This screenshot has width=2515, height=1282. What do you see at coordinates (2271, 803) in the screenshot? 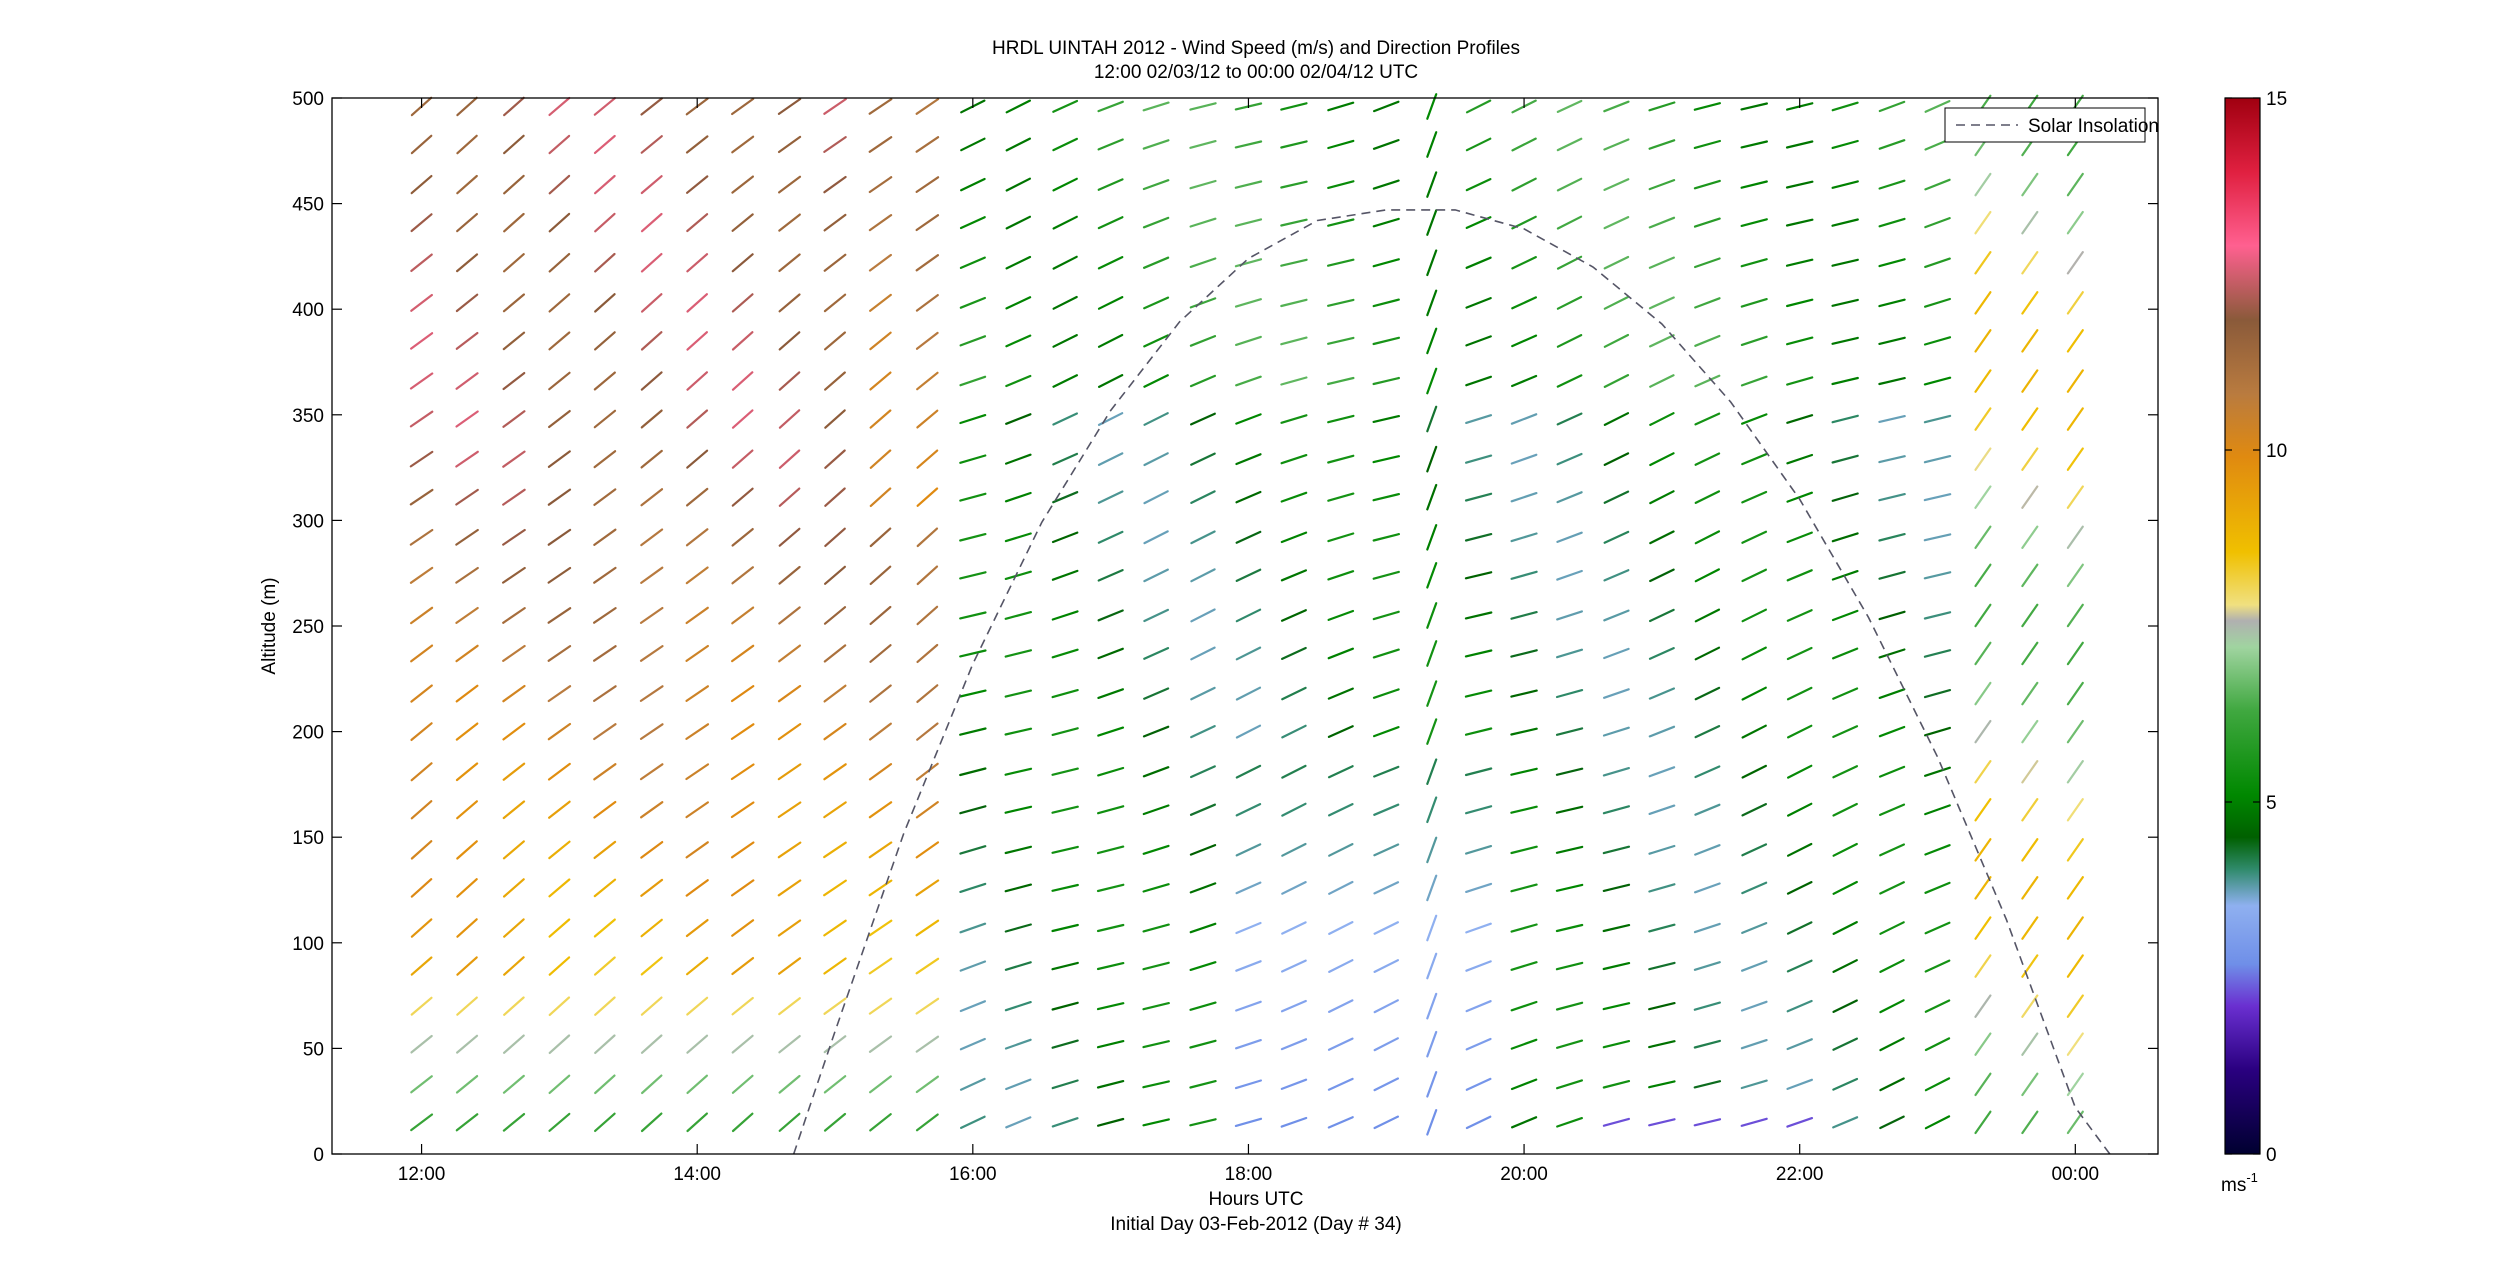
I see `colorbar-tick-label: 5` at bounding box center [2271, 803].